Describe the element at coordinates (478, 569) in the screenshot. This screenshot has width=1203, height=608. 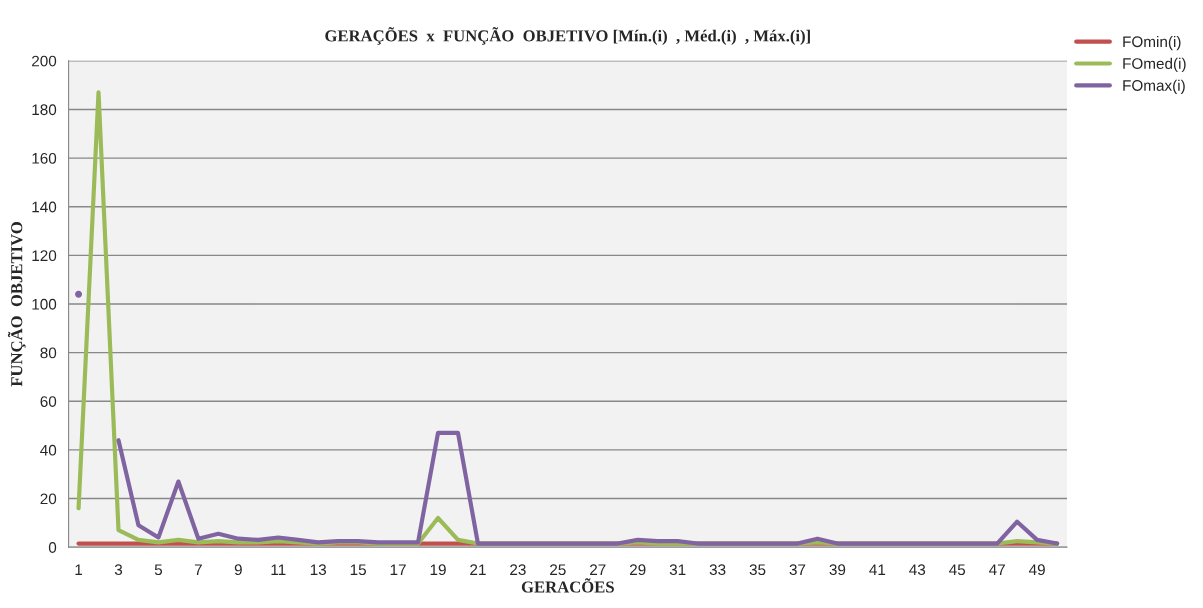
I see `x-tick-label: 21` at that location.